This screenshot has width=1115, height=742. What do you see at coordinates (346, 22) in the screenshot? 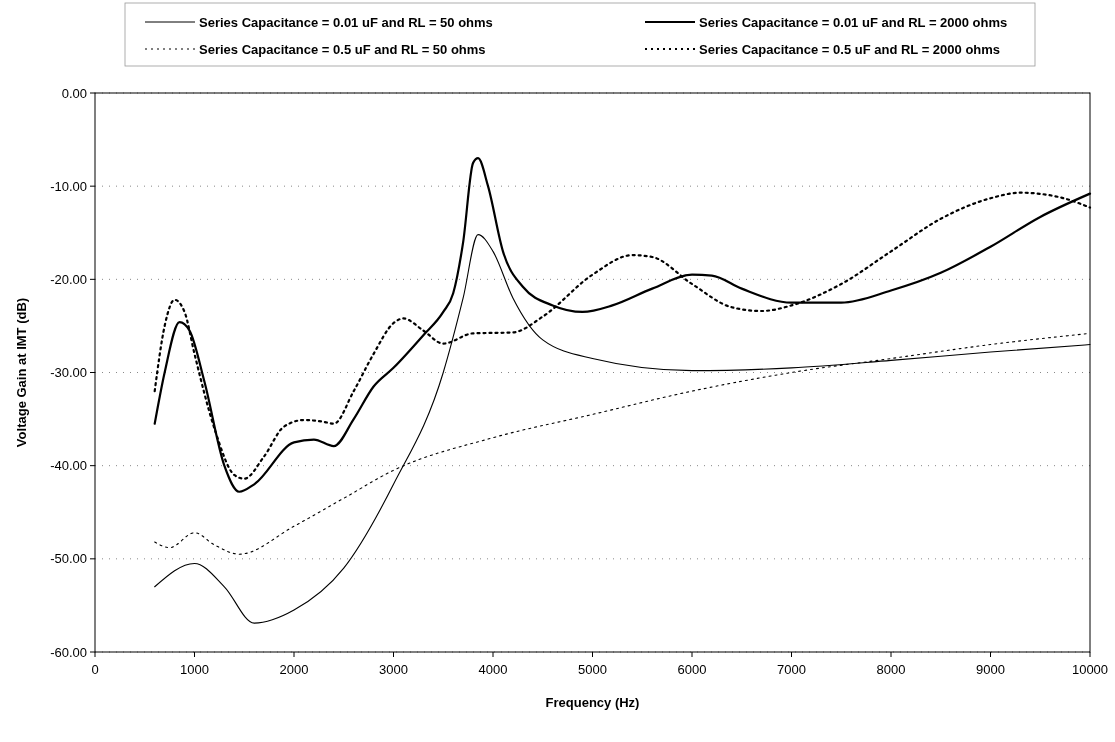
I see `legend-label: Series Capacitance = 0.01 uF and RL = 50 ohms` at bounding box center [346, 22].